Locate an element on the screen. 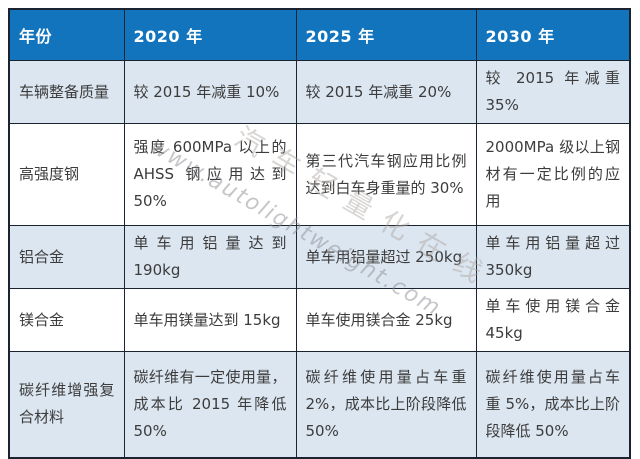 This screenshot has height=459, width=640. column-header-2030: 2030 年 is located at coordinates (553, 34).